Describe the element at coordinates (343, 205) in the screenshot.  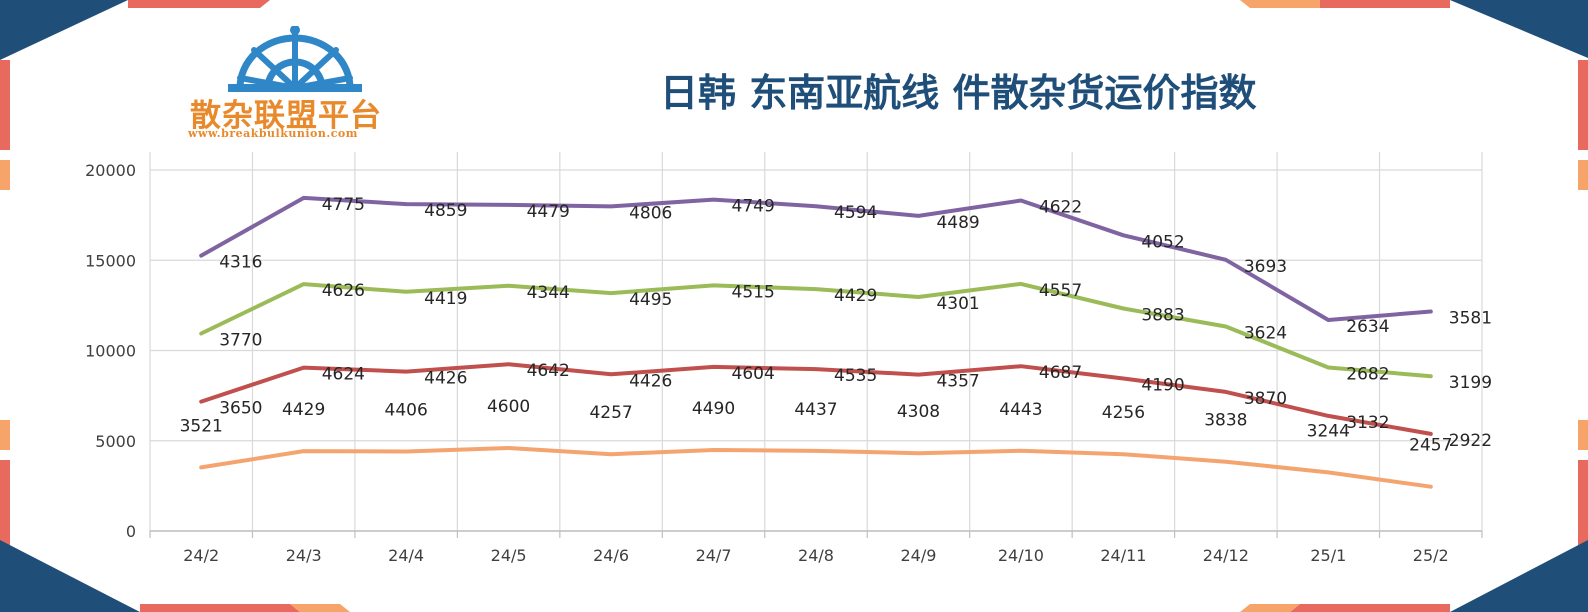
I see `data-label: 4775` at that location.